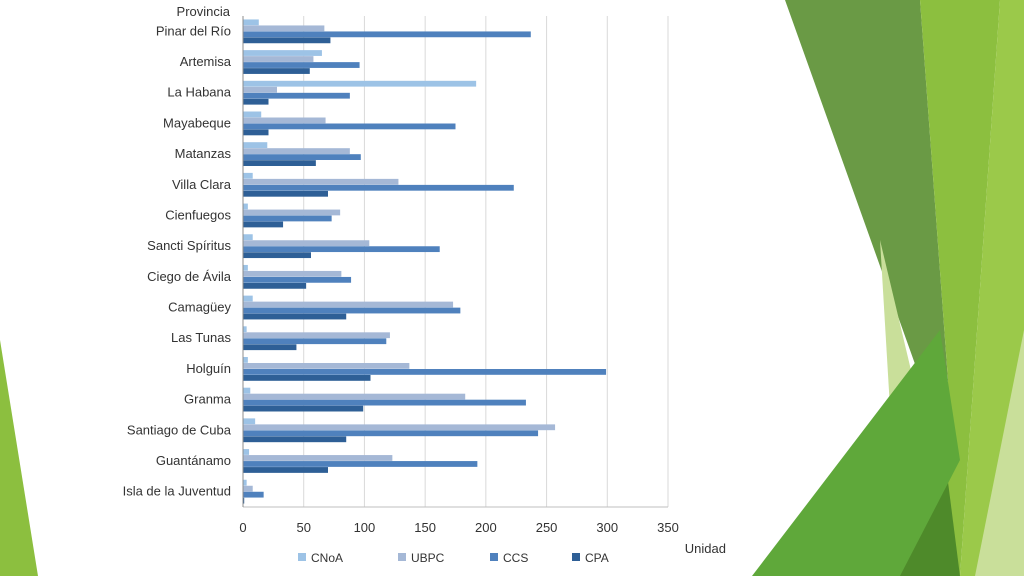 The width and height of the screenshot is (1024, 576). What do you see at coordinates (201, 337) in the screenshot?
I see `category-label: Las Tunas` at bounding box center [201, 337].